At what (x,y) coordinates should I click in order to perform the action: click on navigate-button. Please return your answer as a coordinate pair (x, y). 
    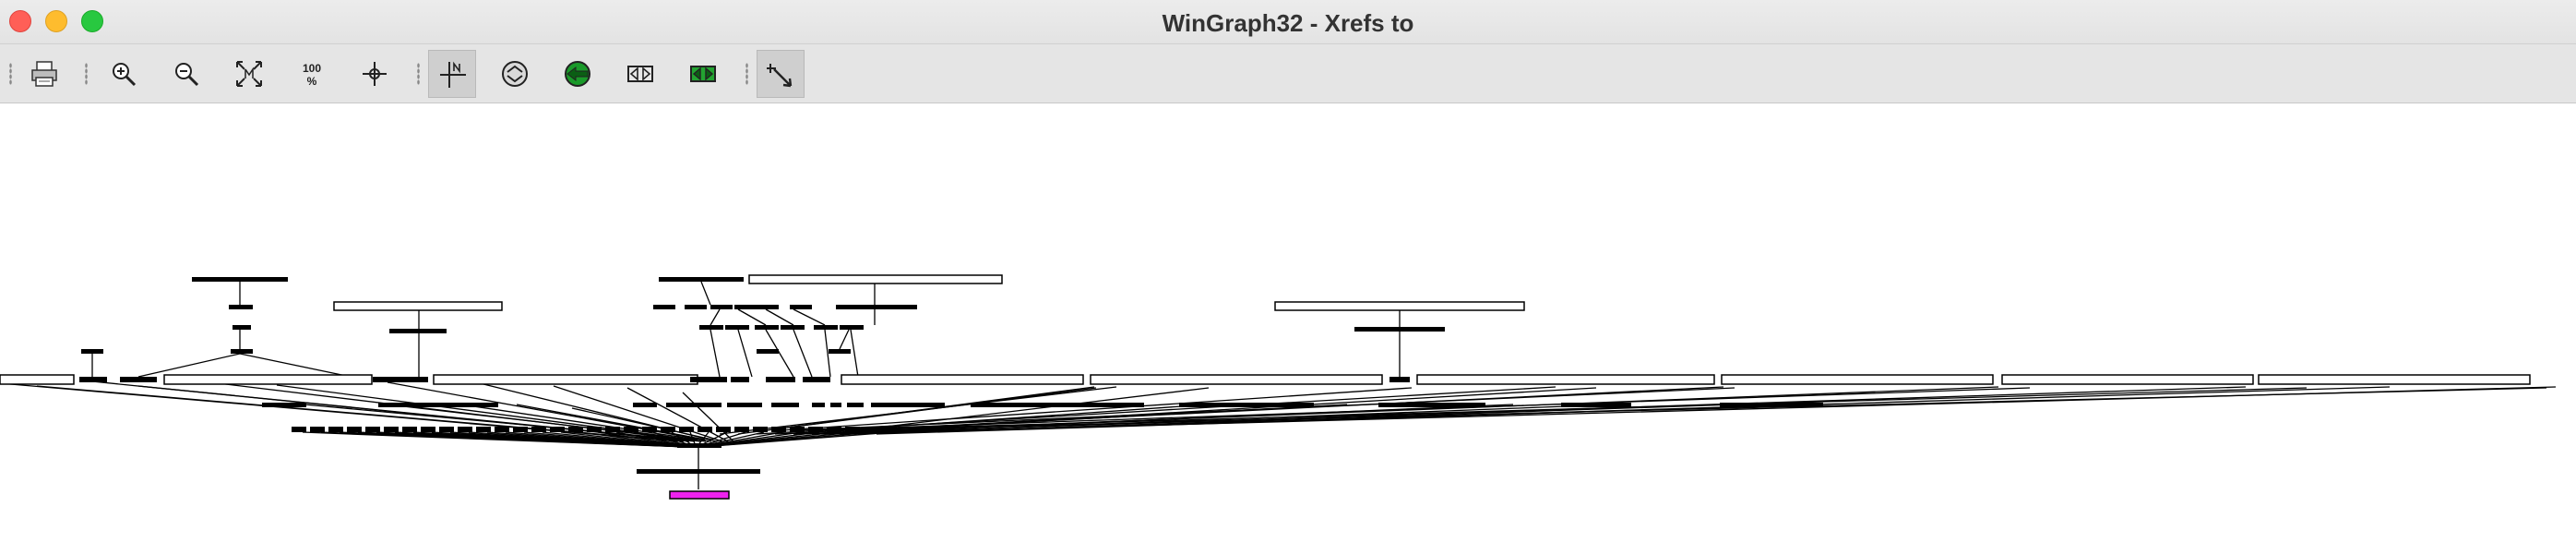
    Looking at the image, I should click on (452, 74).